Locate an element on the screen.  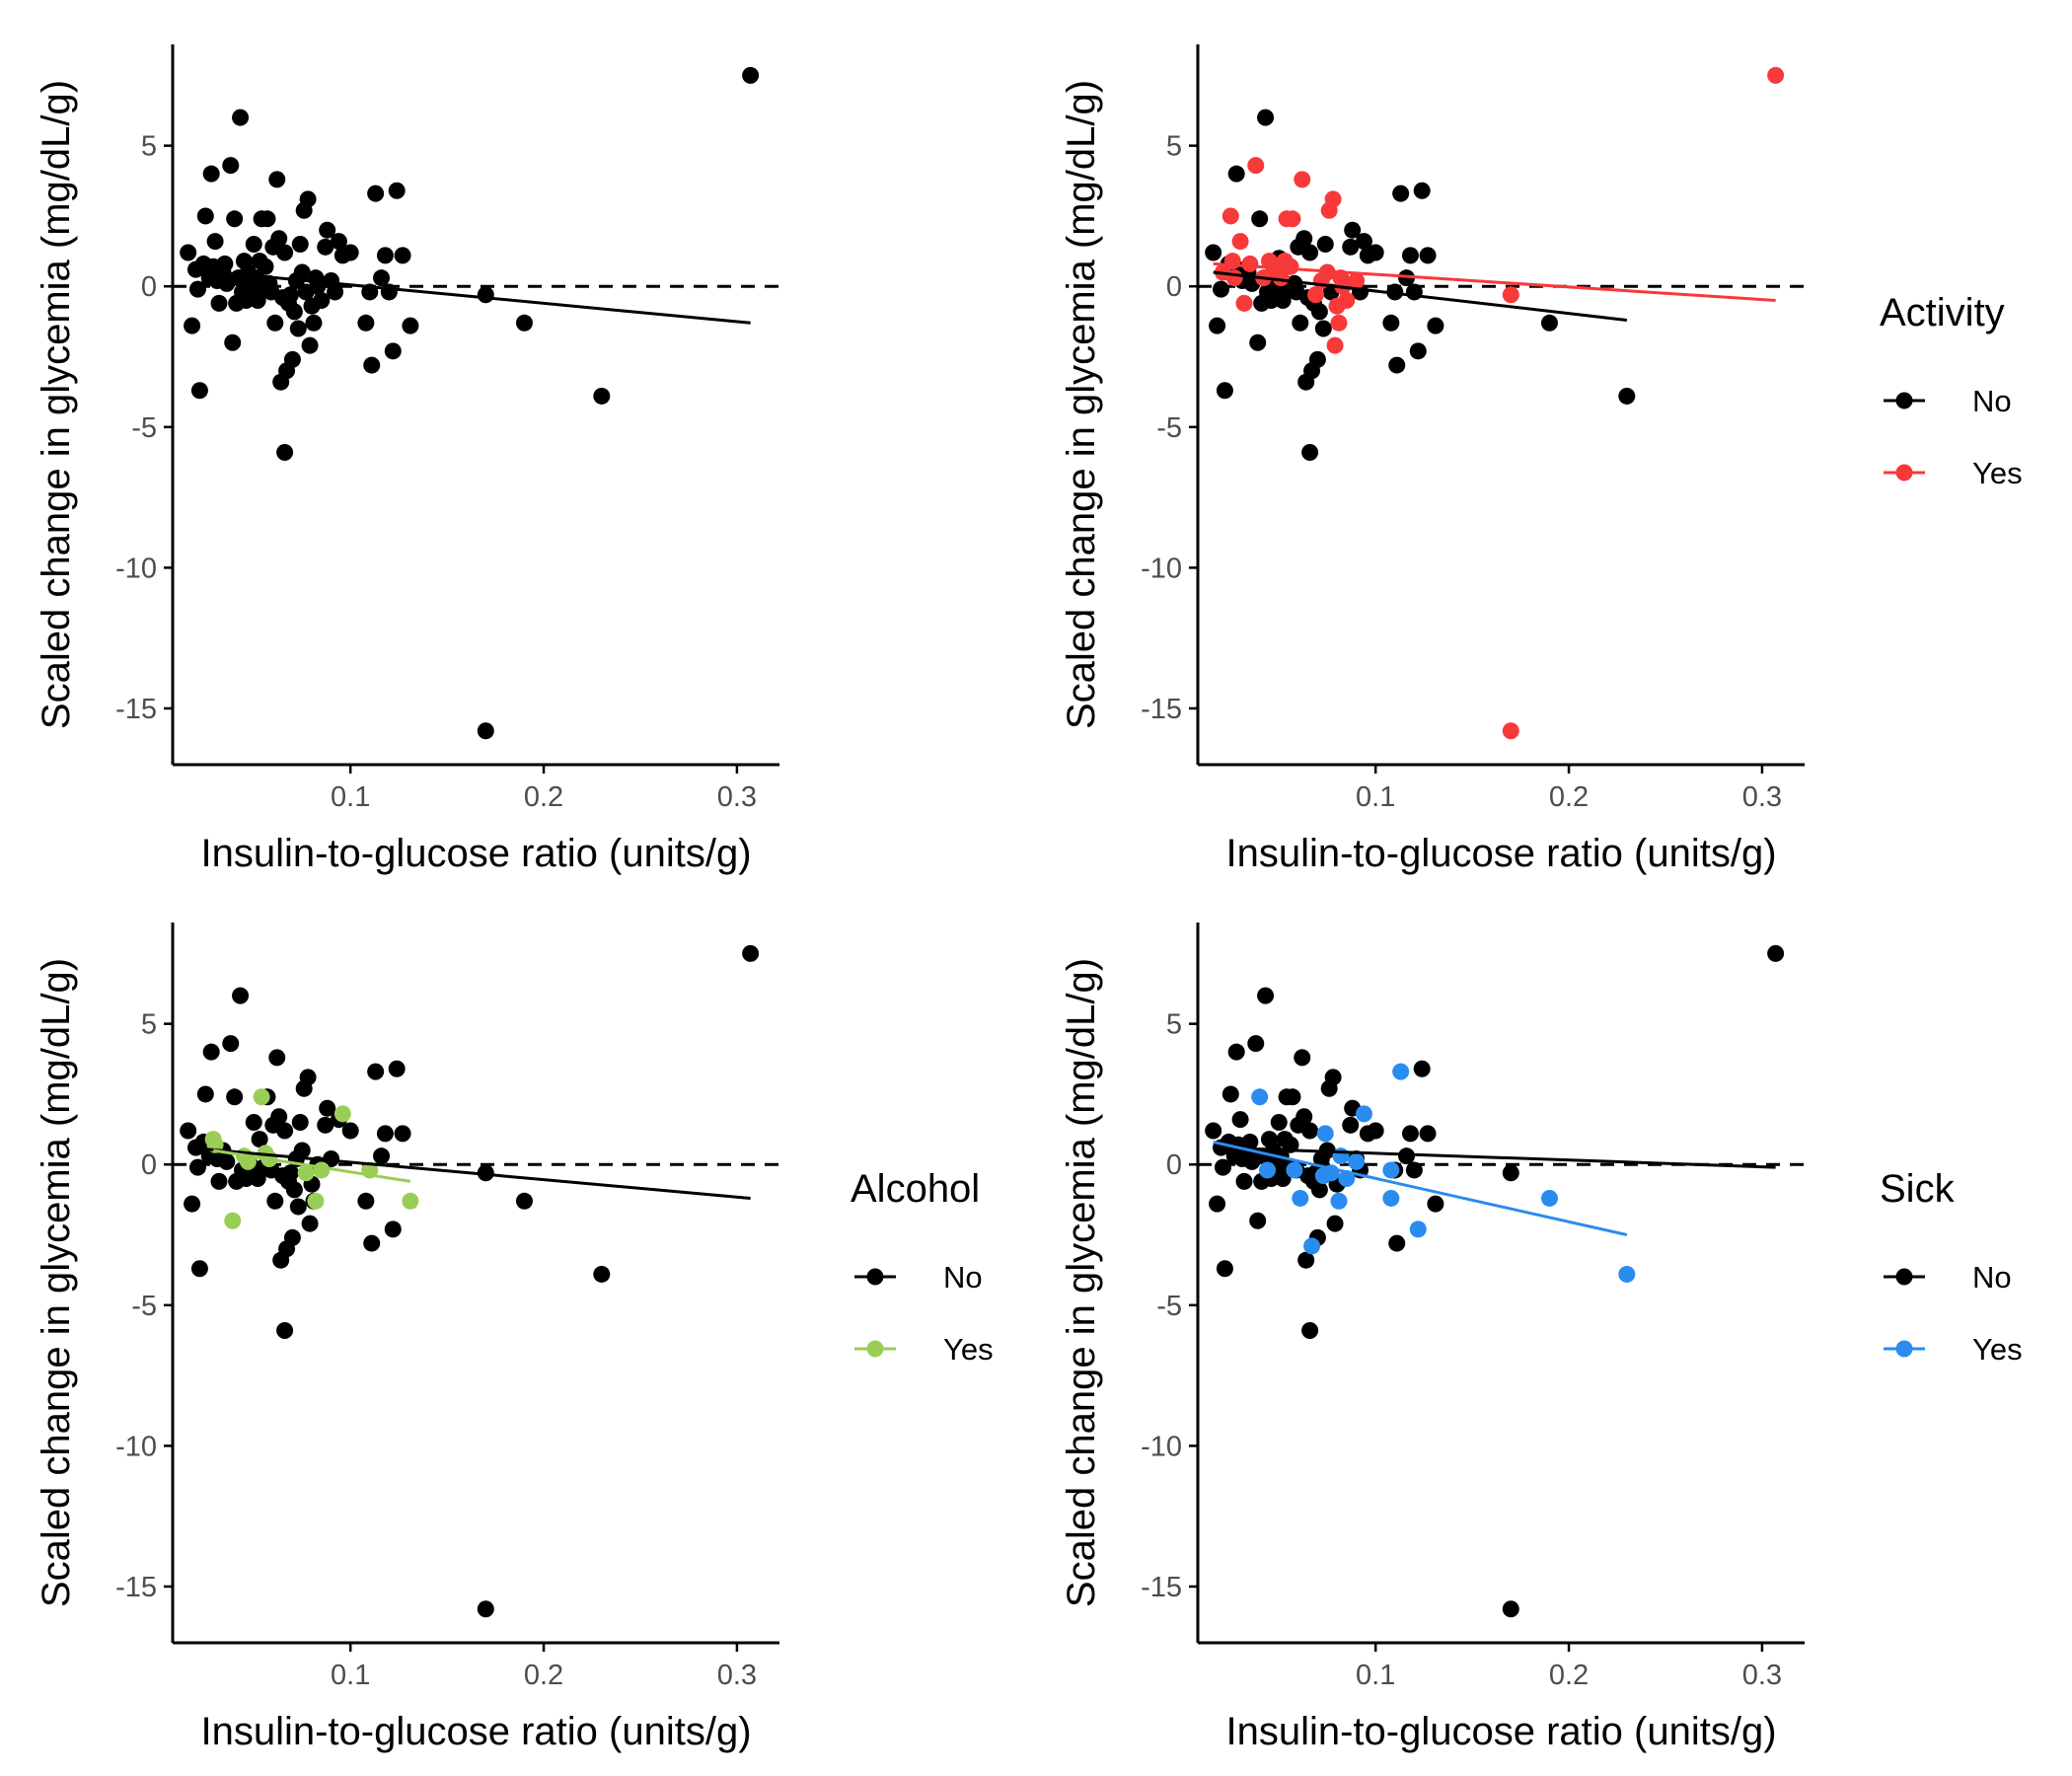
legend-title: Sick is located at coordinates (1918, 1189).